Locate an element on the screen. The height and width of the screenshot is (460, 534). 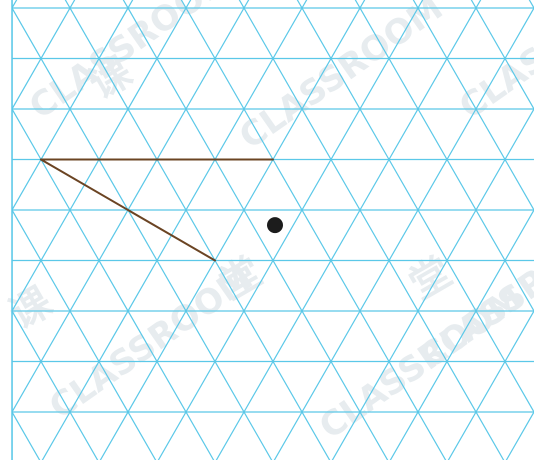
segment-slant is located at coordinates (128, 210).